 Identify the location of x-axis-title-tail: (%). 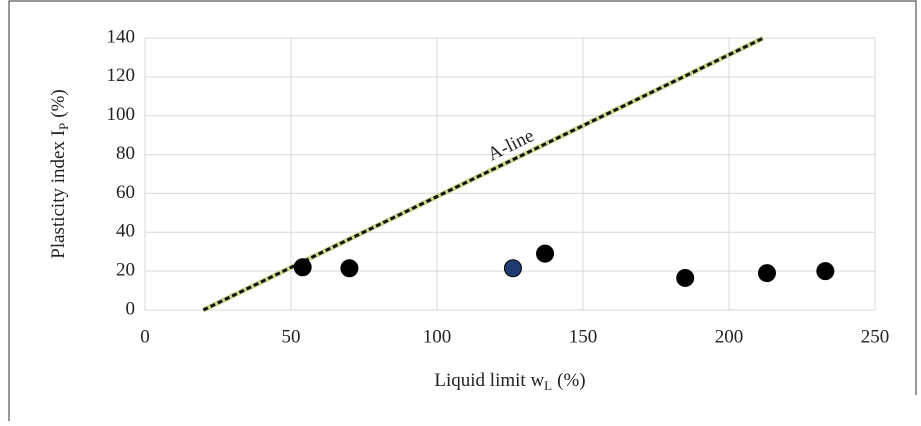
(571, 380).